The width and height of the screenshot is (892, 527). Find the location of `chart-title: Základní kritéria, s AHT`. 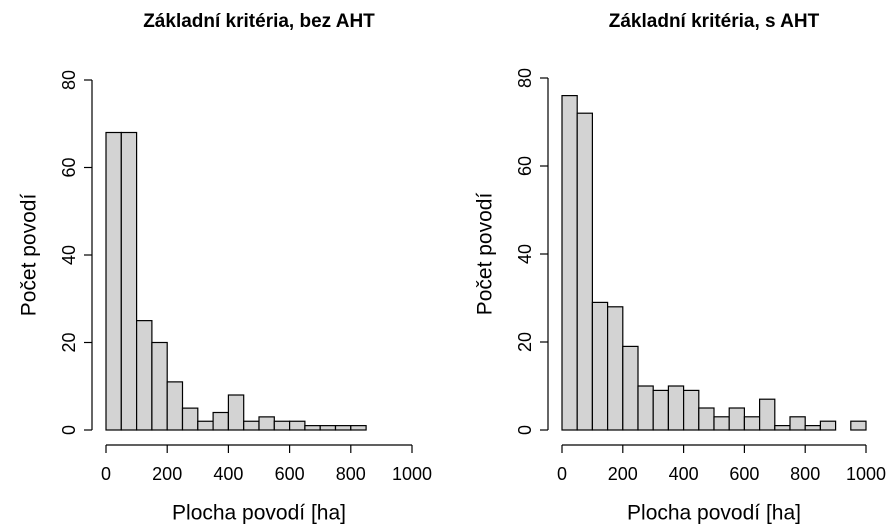

chart-title: Základní kritéria, s AHT is located at coordinates (714, 21).